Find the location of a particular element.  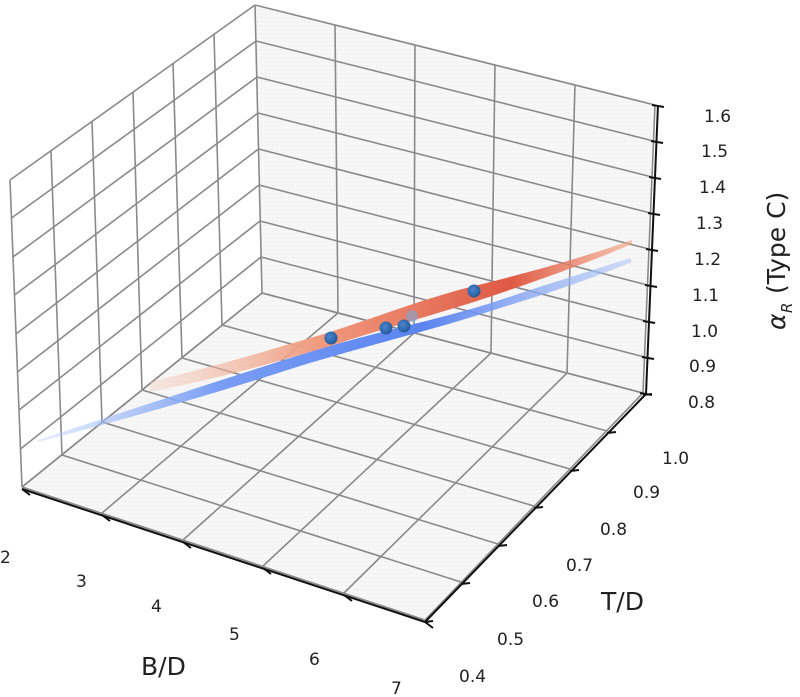

z-tick-label: 0.9 is located at coordinates (702, 367).